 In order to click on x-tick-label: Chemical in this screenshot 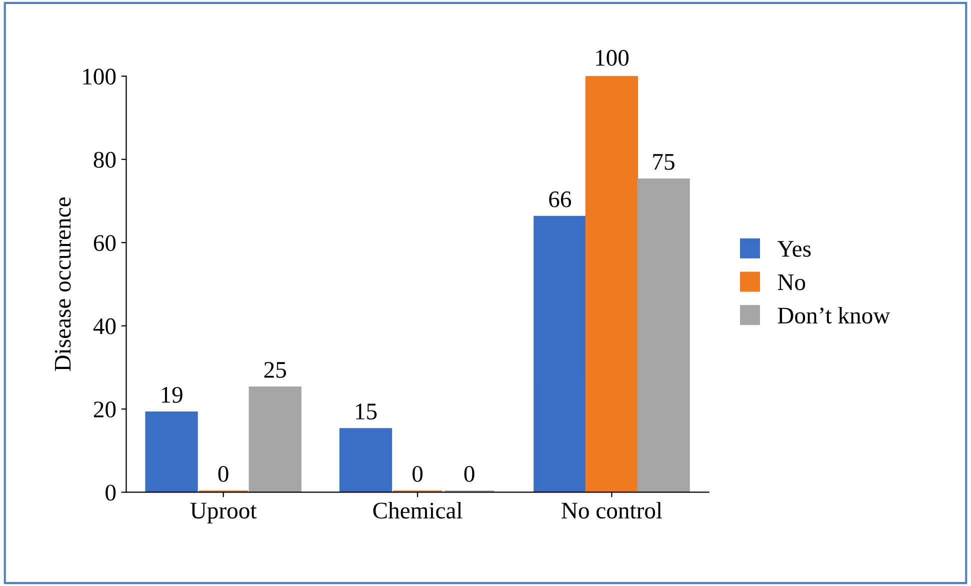, I will do `click(417, 510)`.